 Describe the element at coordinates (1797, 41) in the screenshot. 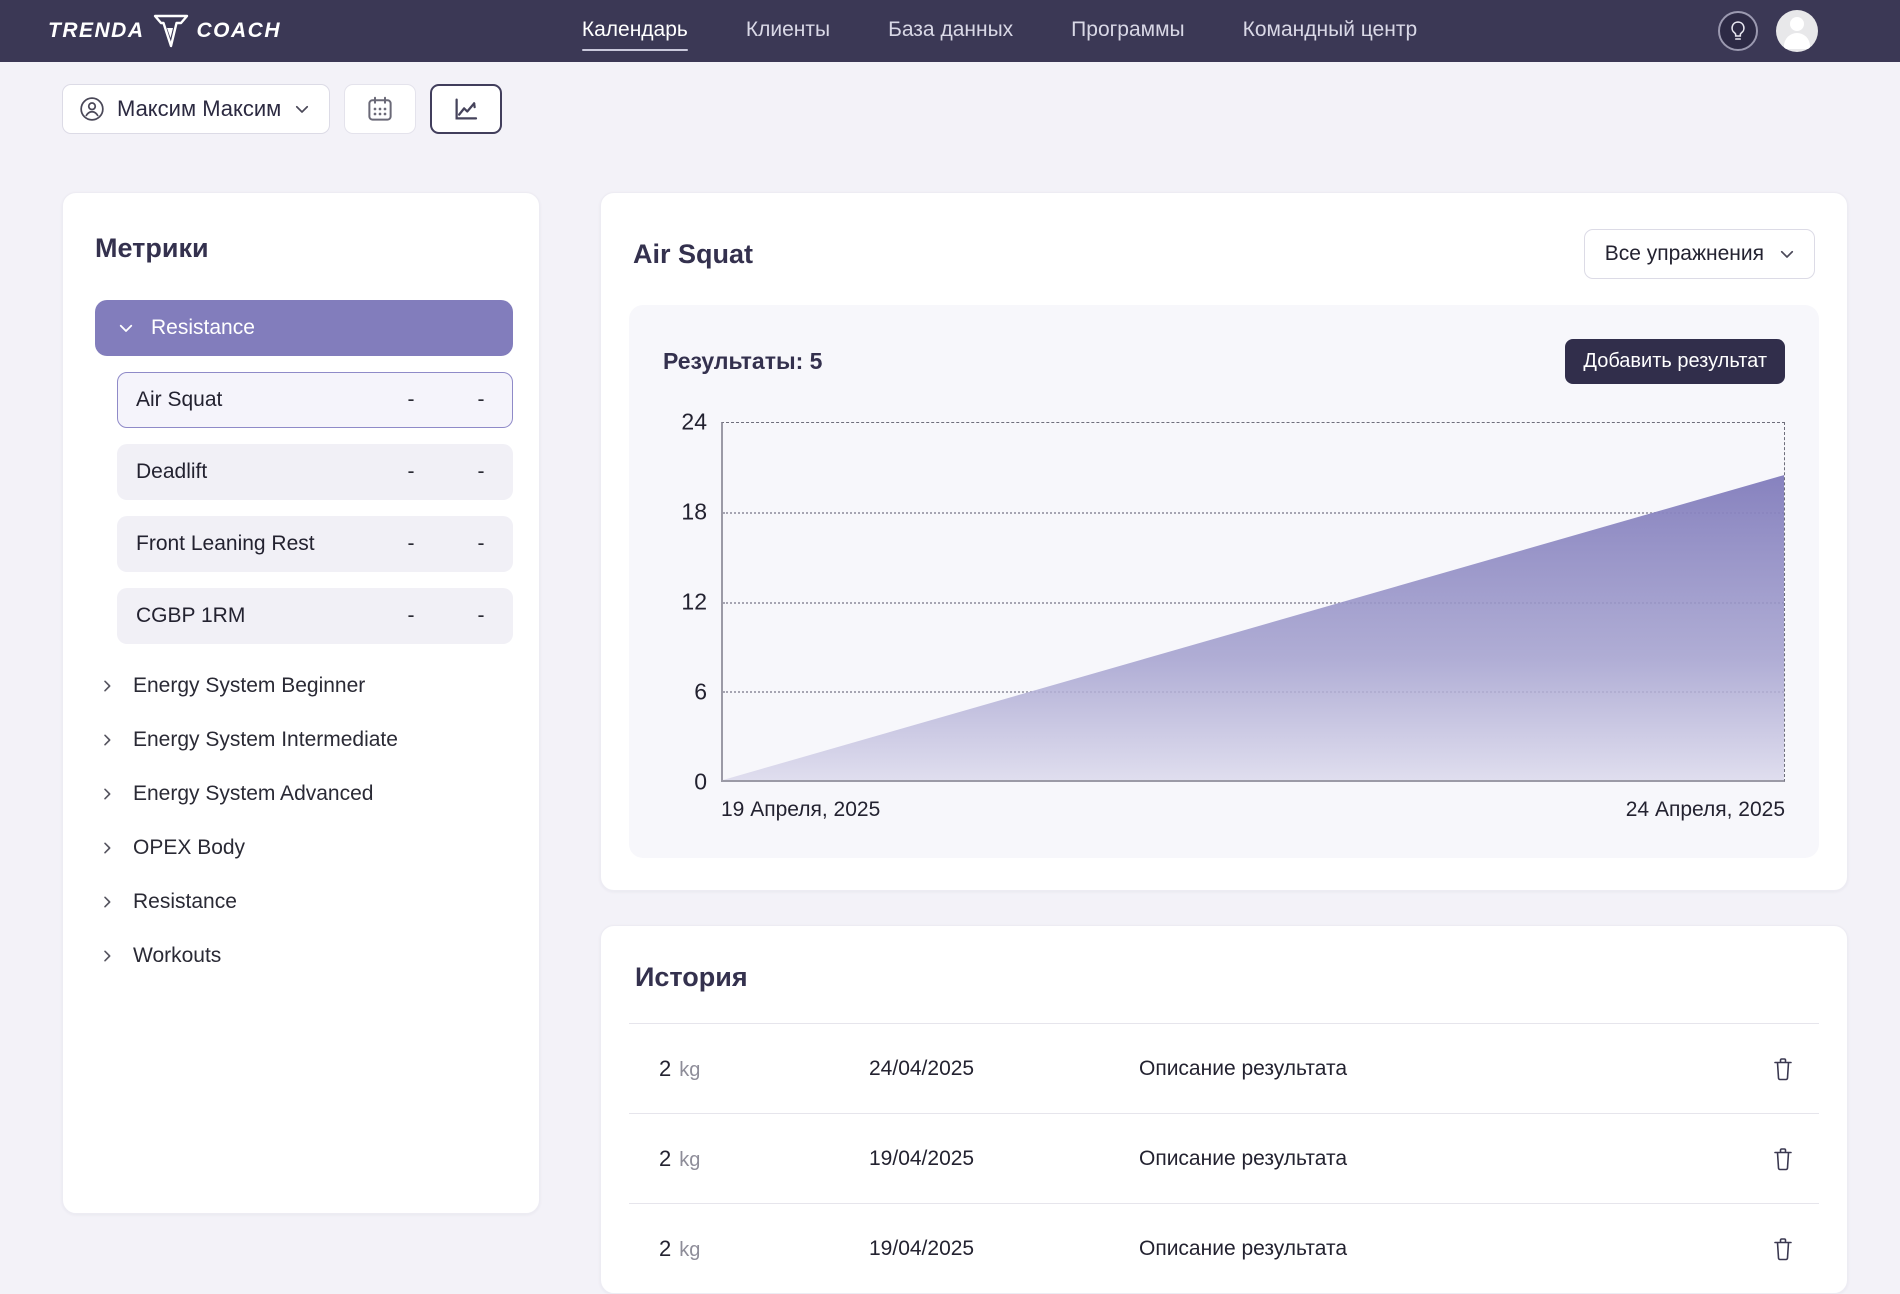

I see `avatar-body` at that location.